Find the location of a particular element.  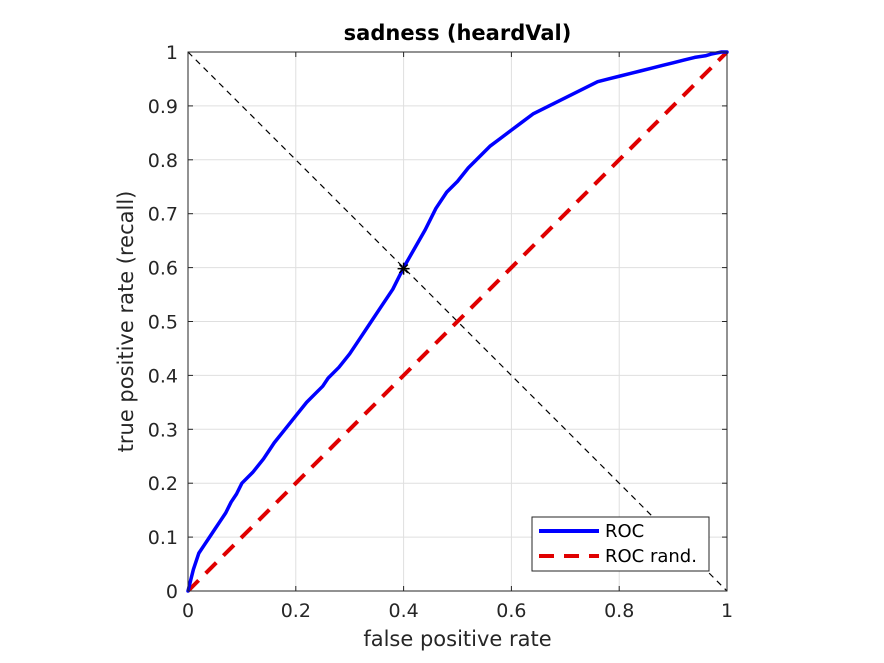

y-tick-label: 0.3 is located at coordinates (163, 430).